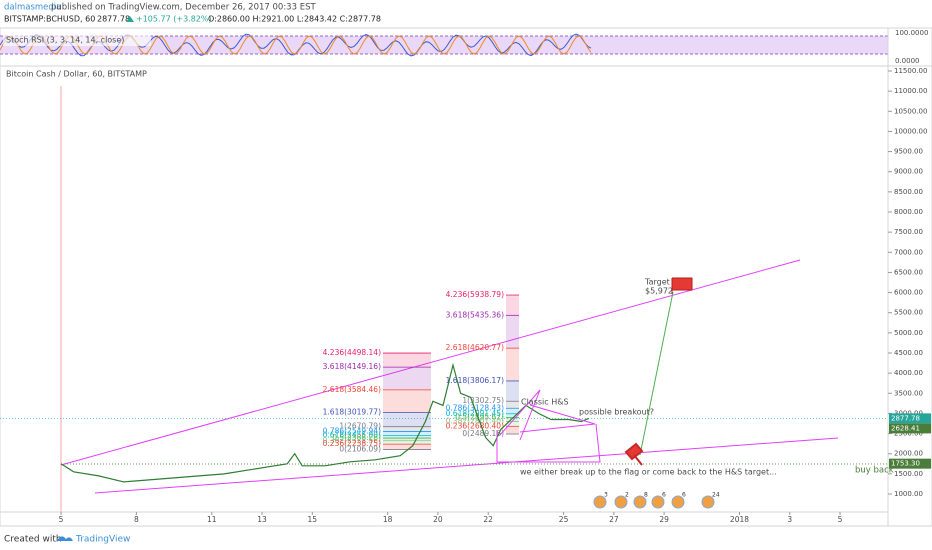 The height and width of the screenshot is (550, 932). Describe the element at coordinates (657, 282) in the screenshot. I see `annotation: Target` at that location.